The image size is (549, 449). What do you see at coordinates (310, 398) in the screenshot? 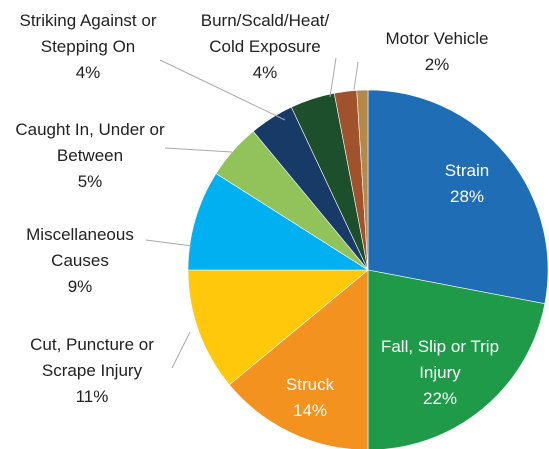
I see `slice-label: Struck 14%` at bounding box center [310, 398].